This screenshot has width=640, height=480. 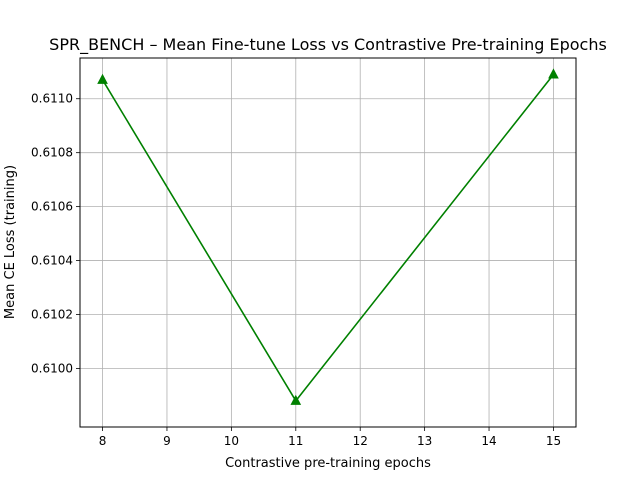 I want to click on x-tick-label: 13, so click(x=424, y=441).